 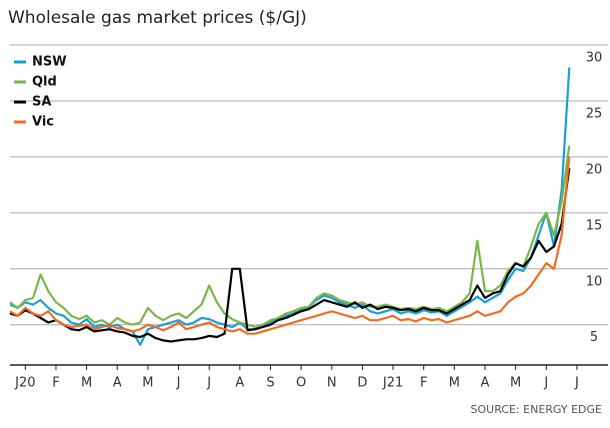 I want to click on legend-label: NSW, so click(x=49, y=62).